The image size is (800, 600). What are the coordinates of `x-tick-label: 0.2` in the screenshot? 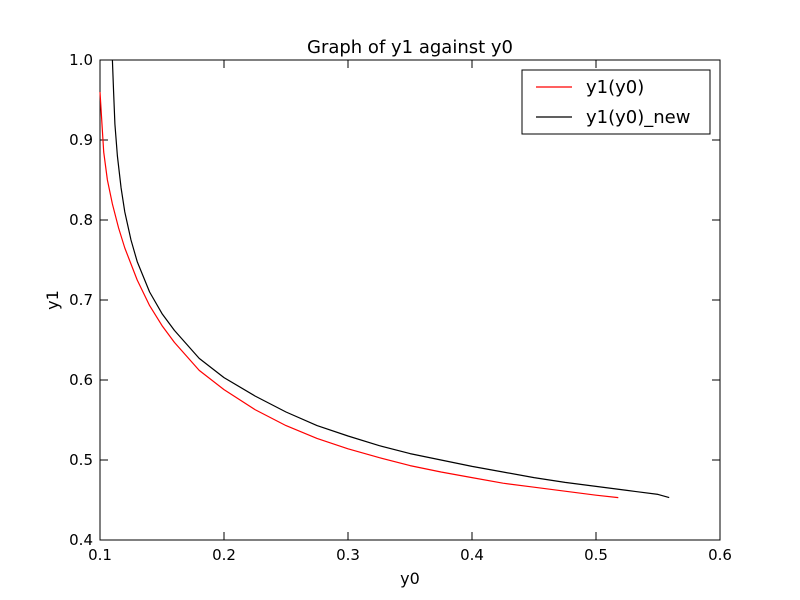 It's located at (224, 555).